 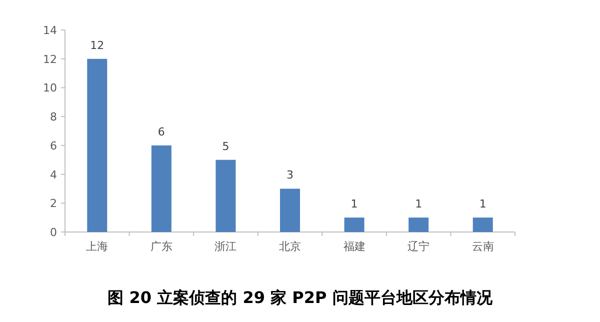 I want to click on data-label: 5, so click(x=226, y=146).